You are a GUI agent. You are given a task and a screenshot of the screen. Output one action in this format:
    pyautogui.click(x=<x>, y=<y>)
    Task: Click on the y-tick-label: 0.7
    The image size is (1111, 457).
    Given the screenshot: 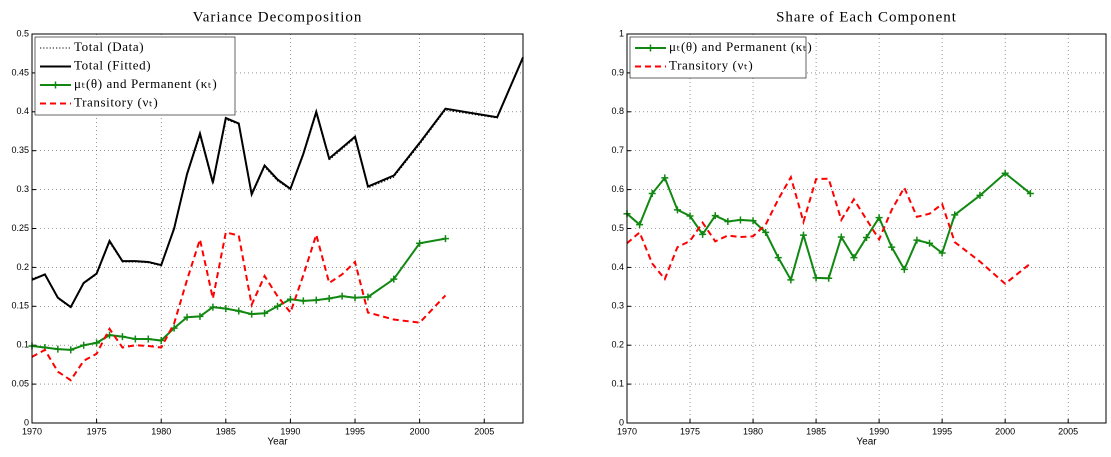 What is the action you would take?
    pyautogui.click(x=617, y=150)
    